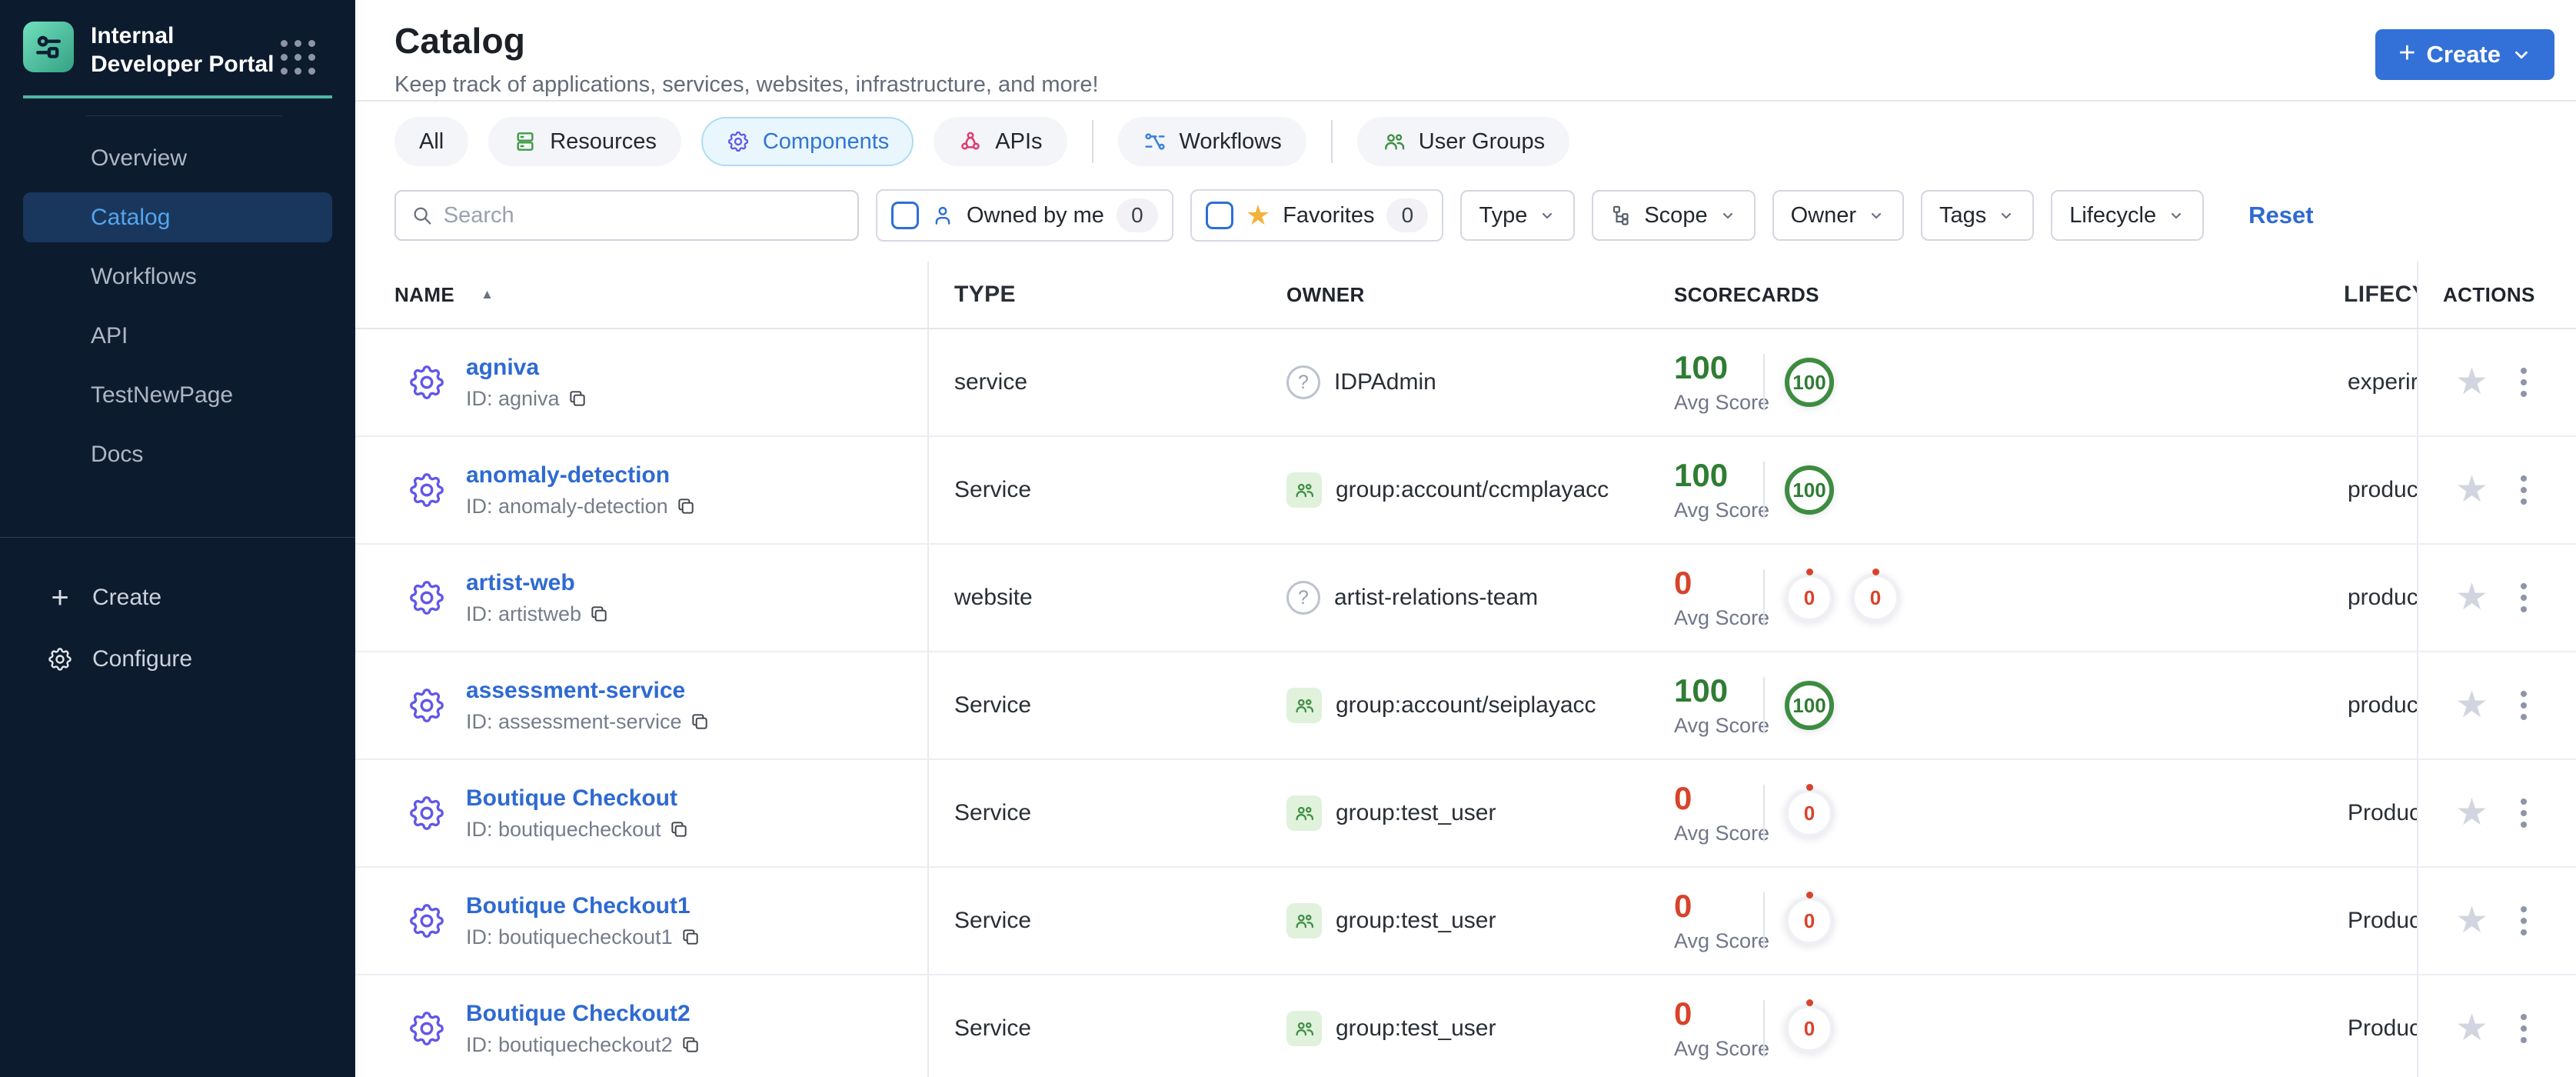  What do you see at coordinates (1325, 294) in the screenshot?
I see `column-header-owner: OWNER` at bounding box center [1325, 294].